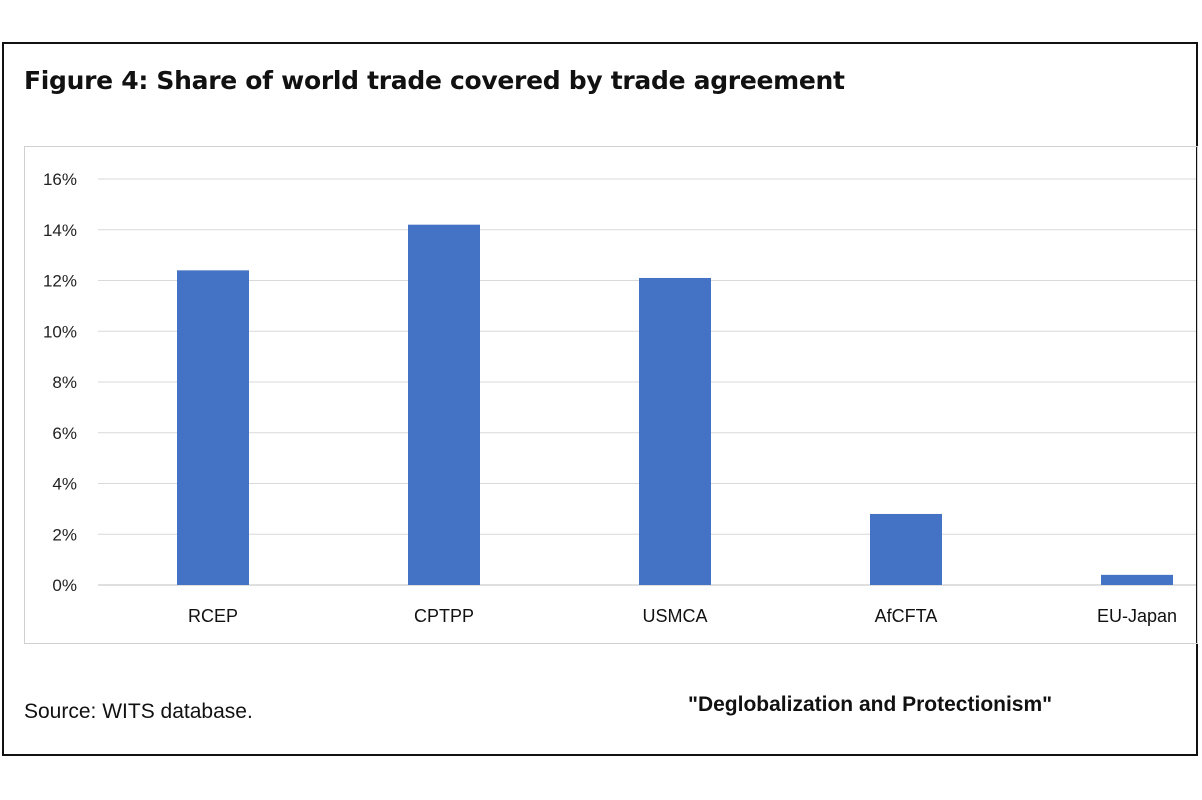  What do you see at coordinates (60, 331) in the screenshot?
I see `y-tick-label: 10%` at bounding box center [60, 331].